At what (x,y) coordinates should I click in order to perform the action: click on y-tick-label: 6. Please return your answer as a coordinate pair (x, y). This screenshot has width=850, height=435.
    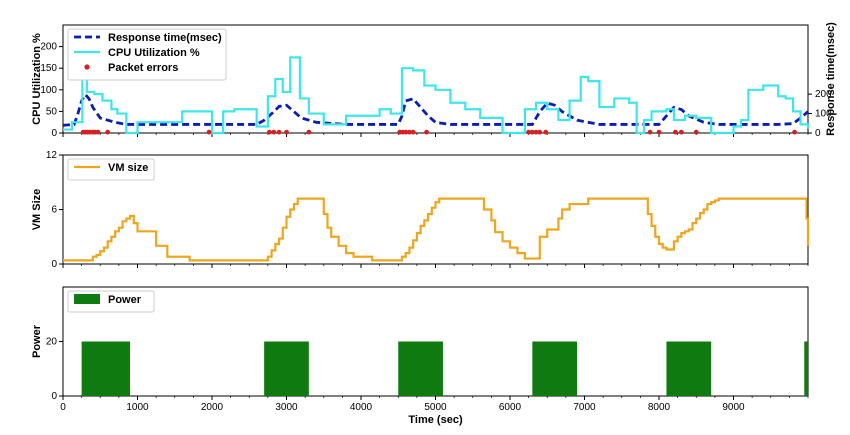
    Looking at the image, I should click on (54, 210).